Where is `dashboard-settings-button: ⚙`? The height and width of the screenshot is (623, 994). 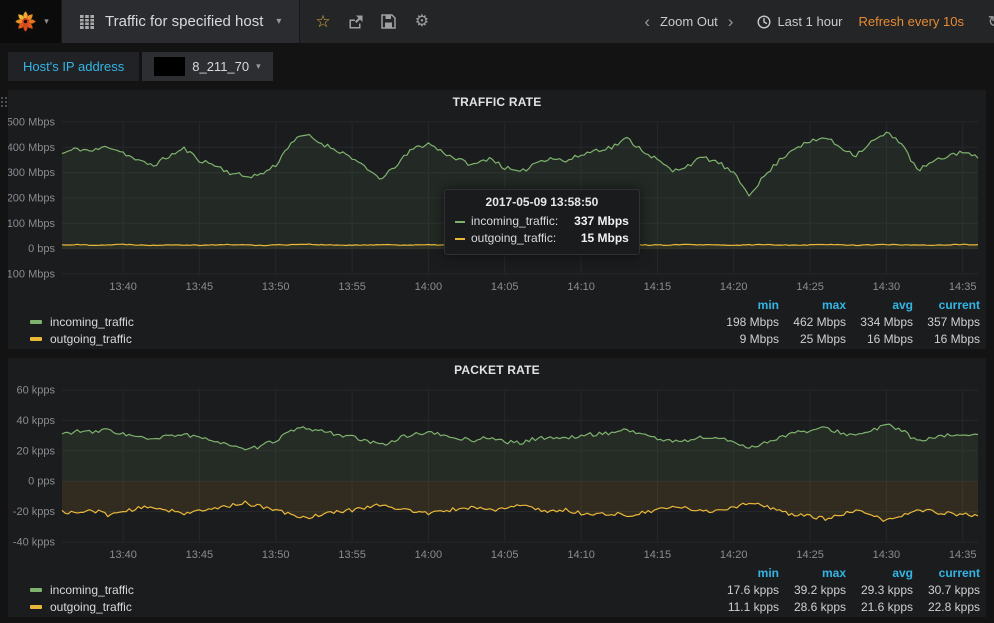
dashboard-settings-button: ⚙ is located at coordinates (421, 21).